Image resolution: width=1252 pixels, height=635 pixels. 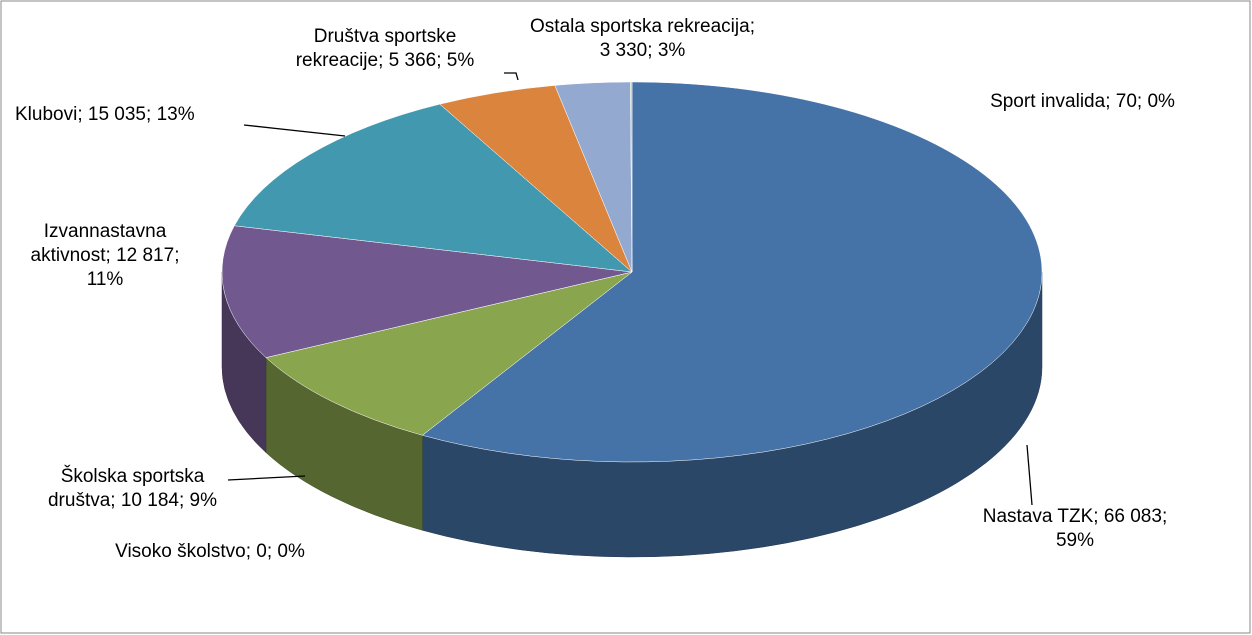 I want to click on label-value: 12 817, so click(x=145, y=255).